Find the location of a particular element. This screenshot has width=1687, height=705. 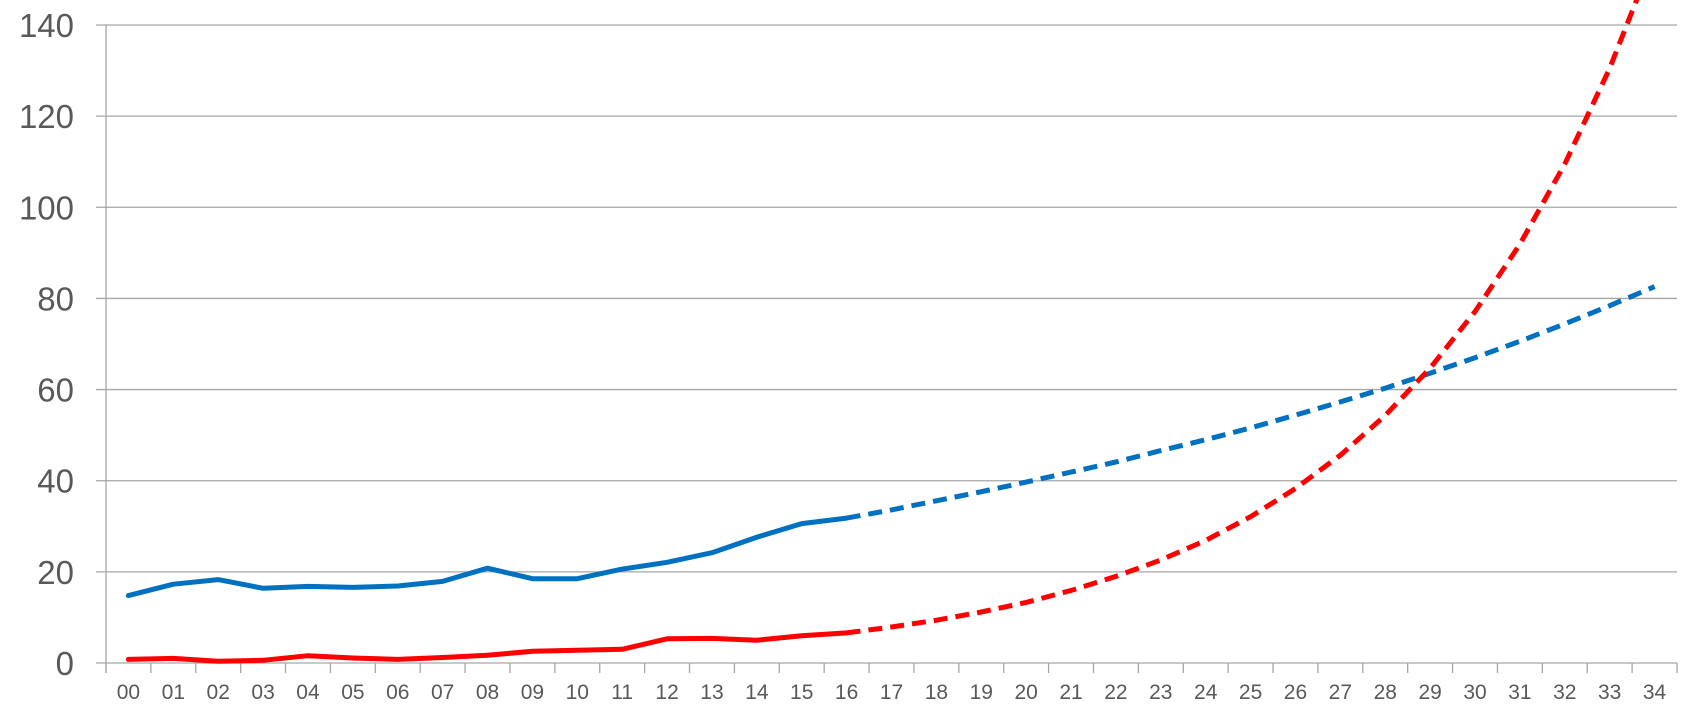

x-tick-label: 05 is located at coordinates (352, 692).